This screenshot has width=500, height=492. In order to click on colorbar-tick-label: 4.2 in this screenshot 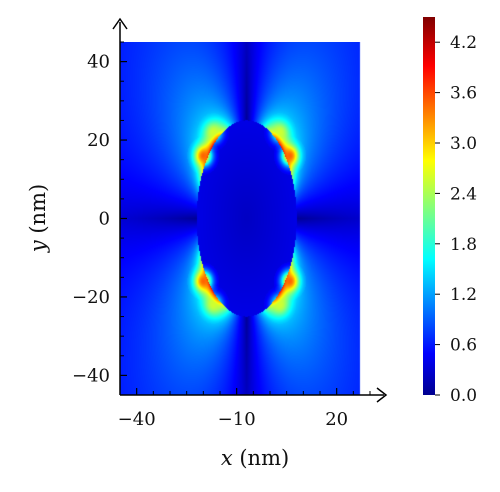, I will do `click(463, 43)`.